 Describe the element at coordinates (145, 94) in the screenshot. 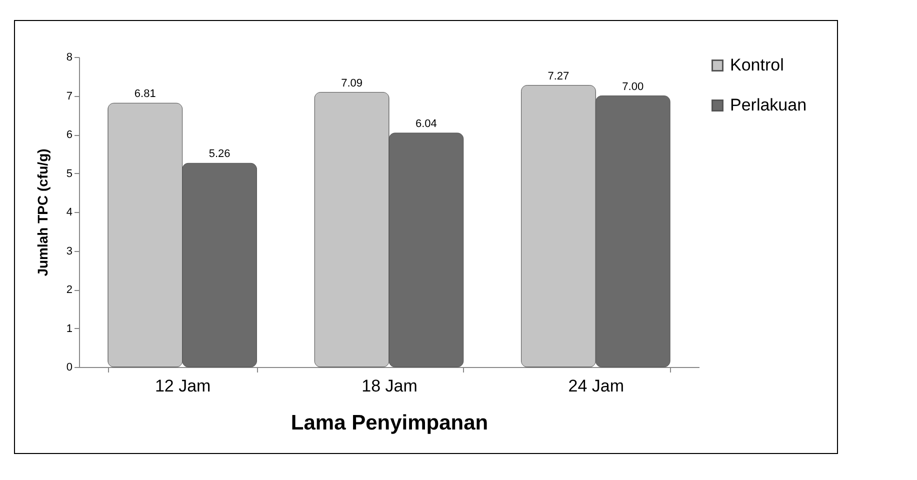

I see `data-label: 6.81` at that location.